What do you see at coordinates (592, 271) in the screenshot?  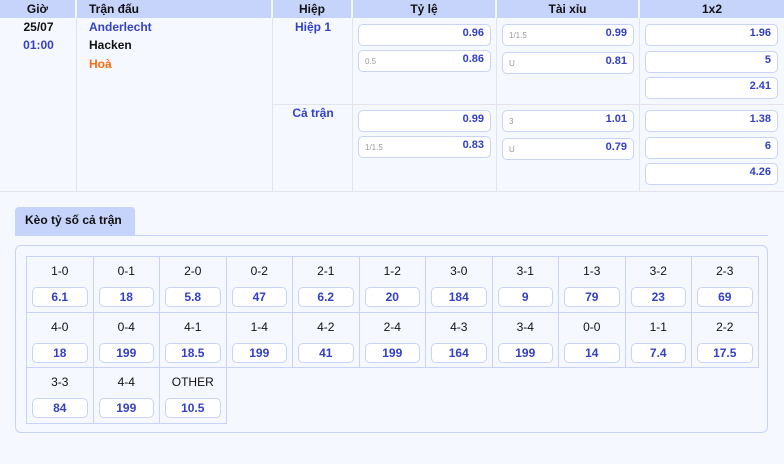 I see `score-label: 1-3` at bounding box center [592, 271].